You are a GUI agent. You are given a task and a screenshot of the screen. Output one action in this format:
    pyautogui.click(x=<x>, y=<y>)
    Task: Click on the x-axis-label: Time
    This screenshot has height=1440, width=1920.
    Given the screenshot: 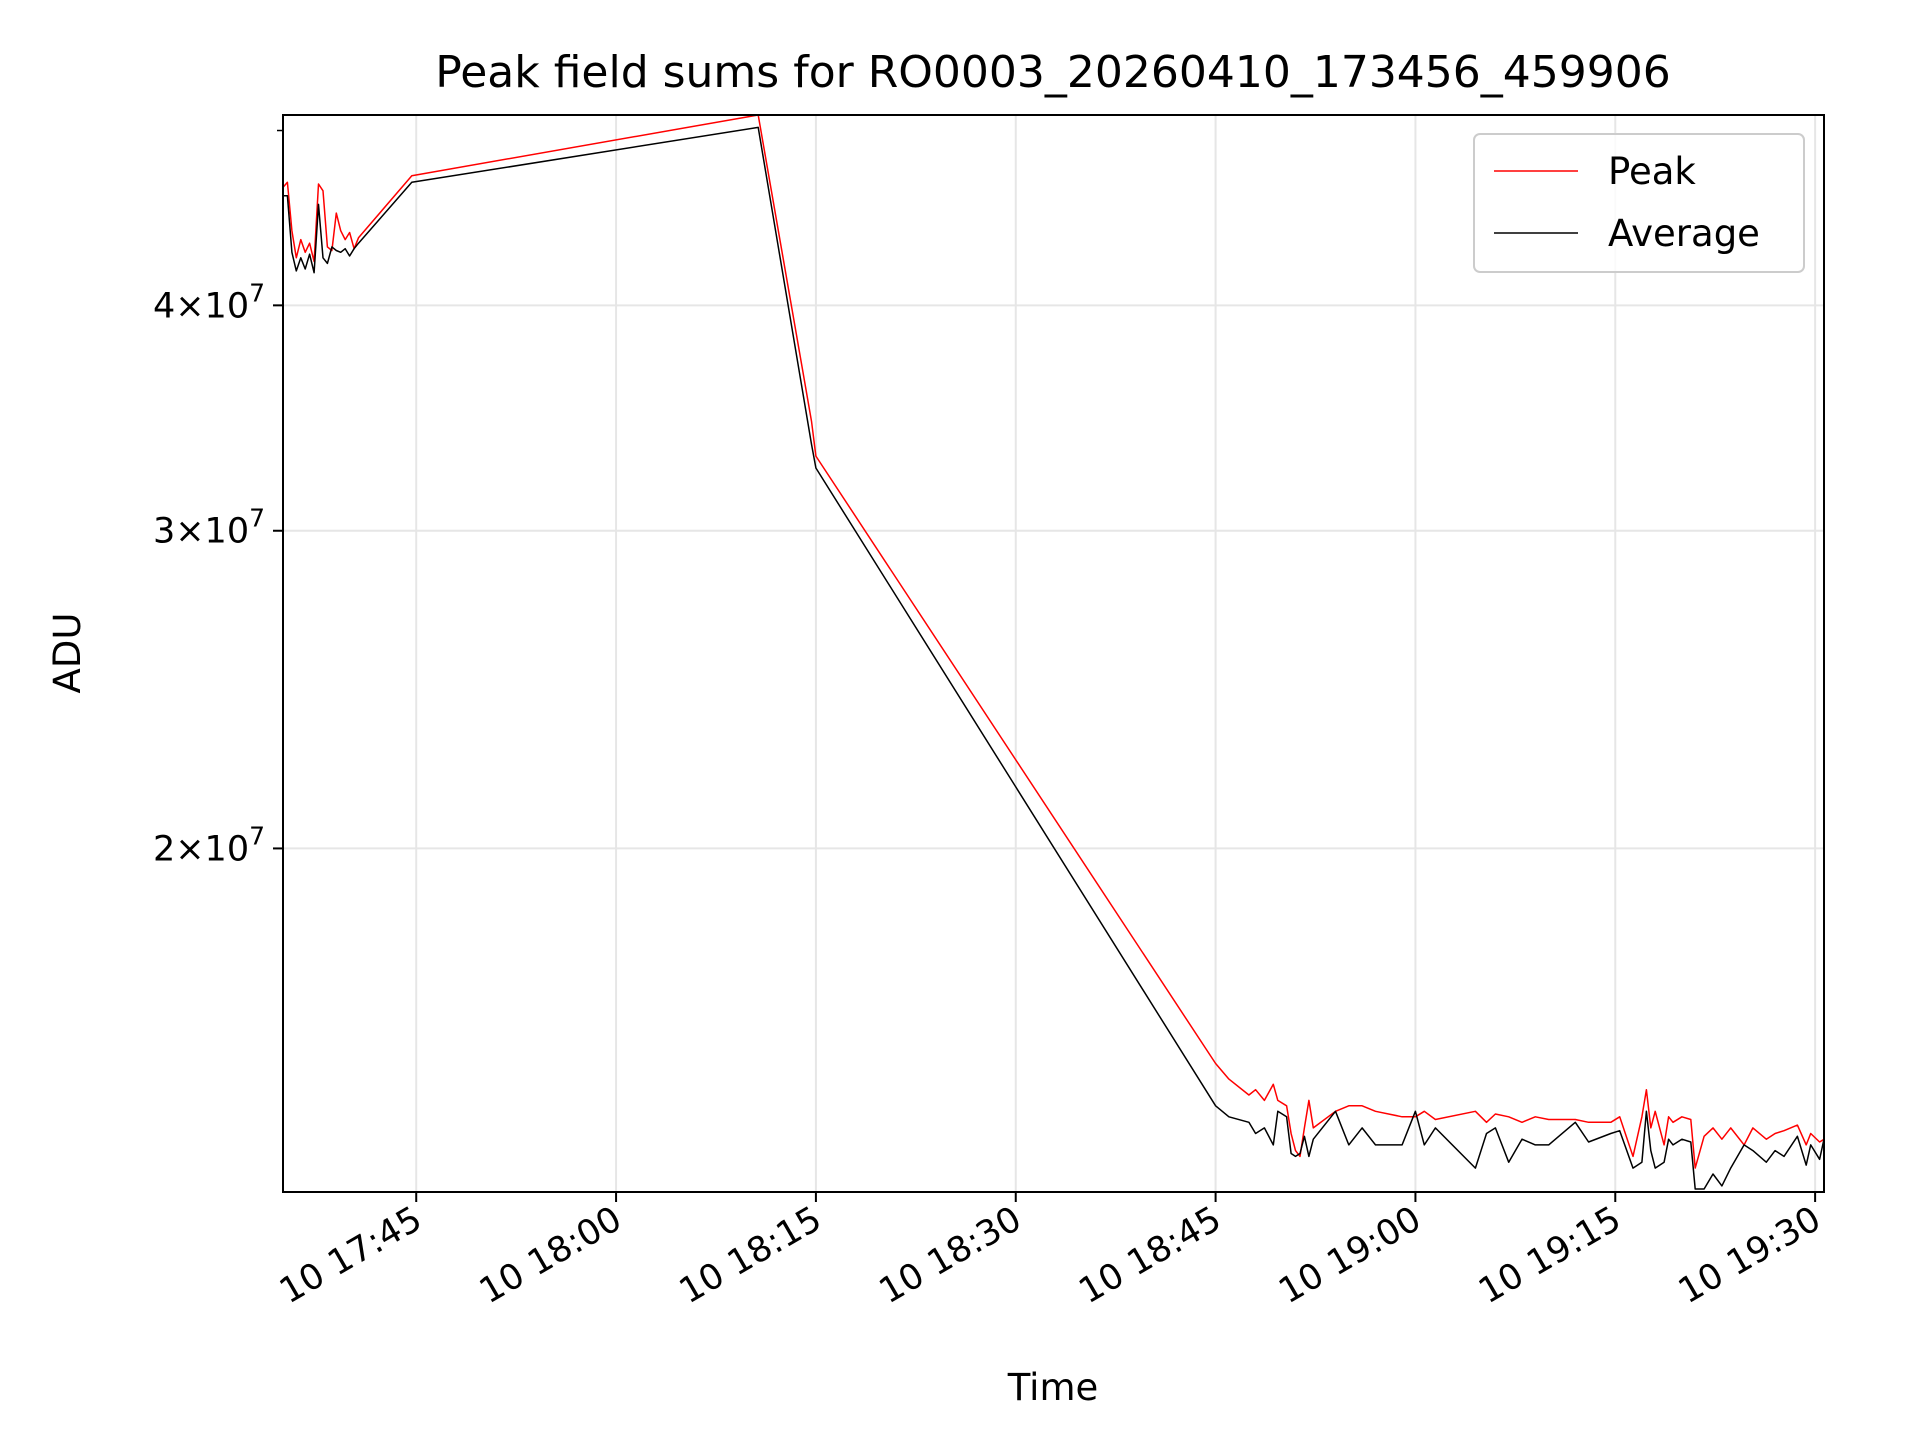 What is the action you would take?
    pyautogui.click(x=1053, y=1387)
    